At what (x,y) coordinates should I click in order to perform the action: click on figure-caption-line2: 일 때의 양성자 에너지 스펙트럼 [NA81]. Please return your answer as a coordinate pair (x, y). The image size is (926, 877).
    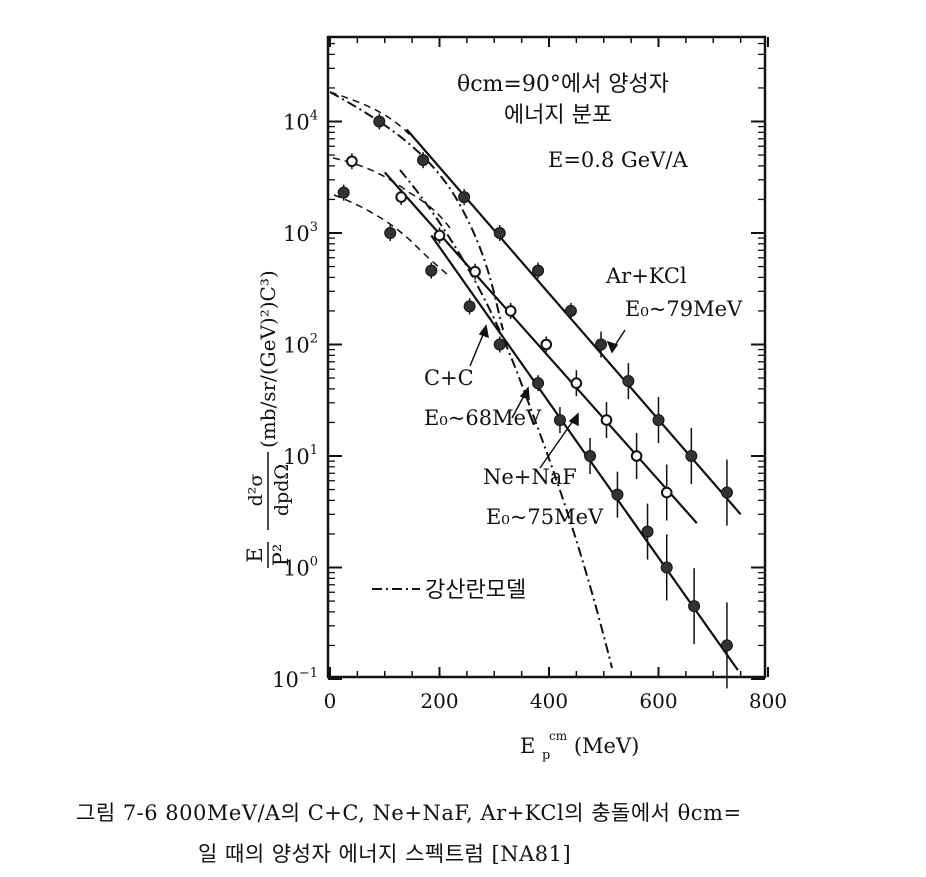
    Looking at the image, I should click on (385, 854).